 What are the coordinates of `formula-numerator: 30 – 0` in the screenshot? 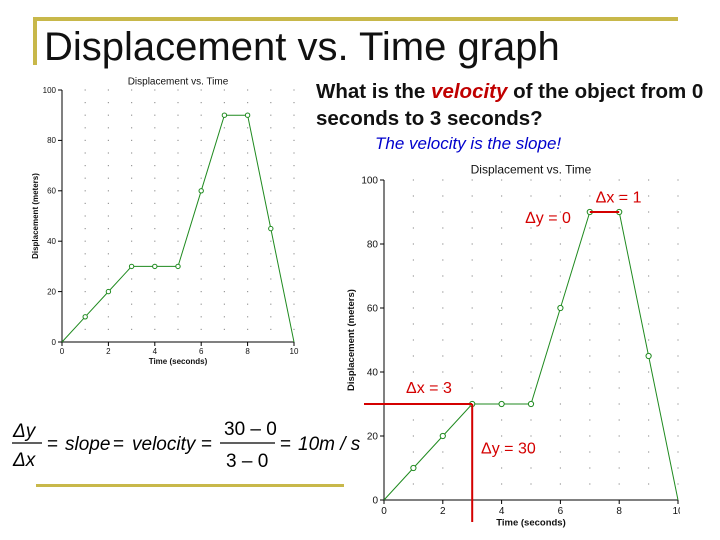 It's located at (250, 429).